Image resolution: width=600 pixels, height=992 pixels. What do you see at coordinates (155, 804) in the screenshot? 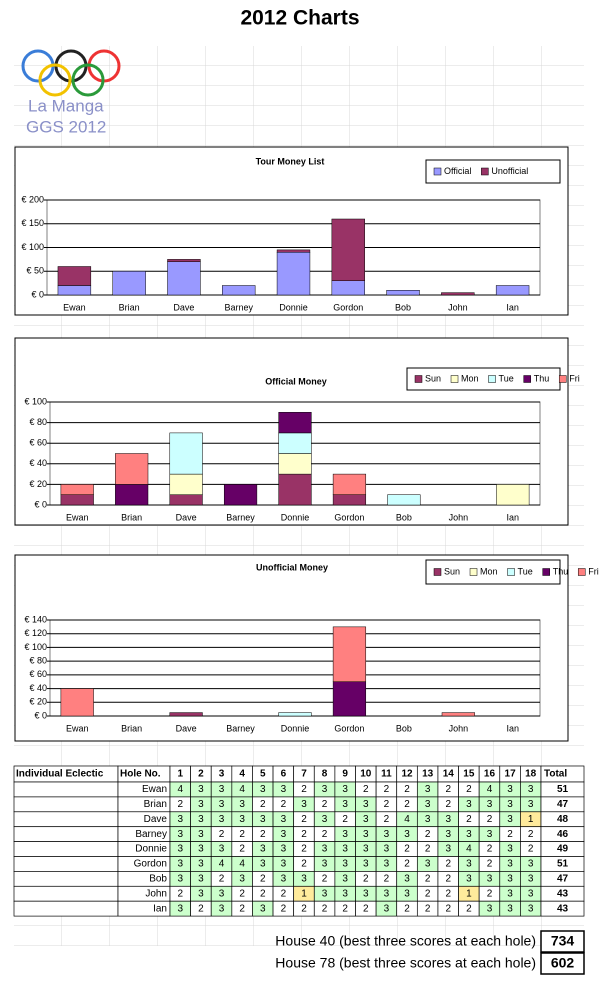
I see `player-name: Brian` at bounding box center [155, 804].